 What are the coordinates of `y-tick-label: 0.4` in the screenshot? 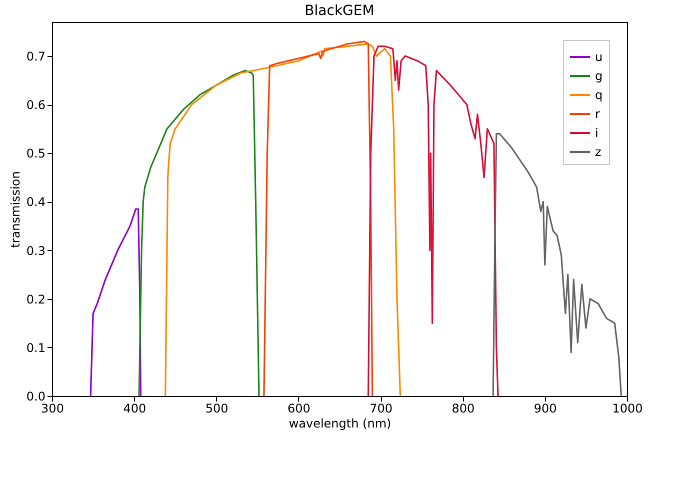 It's located at (36, 202).